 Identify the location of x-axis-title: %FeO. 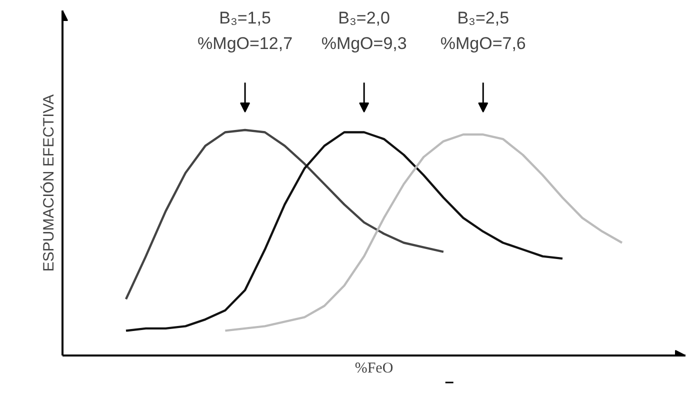
(374, 368).